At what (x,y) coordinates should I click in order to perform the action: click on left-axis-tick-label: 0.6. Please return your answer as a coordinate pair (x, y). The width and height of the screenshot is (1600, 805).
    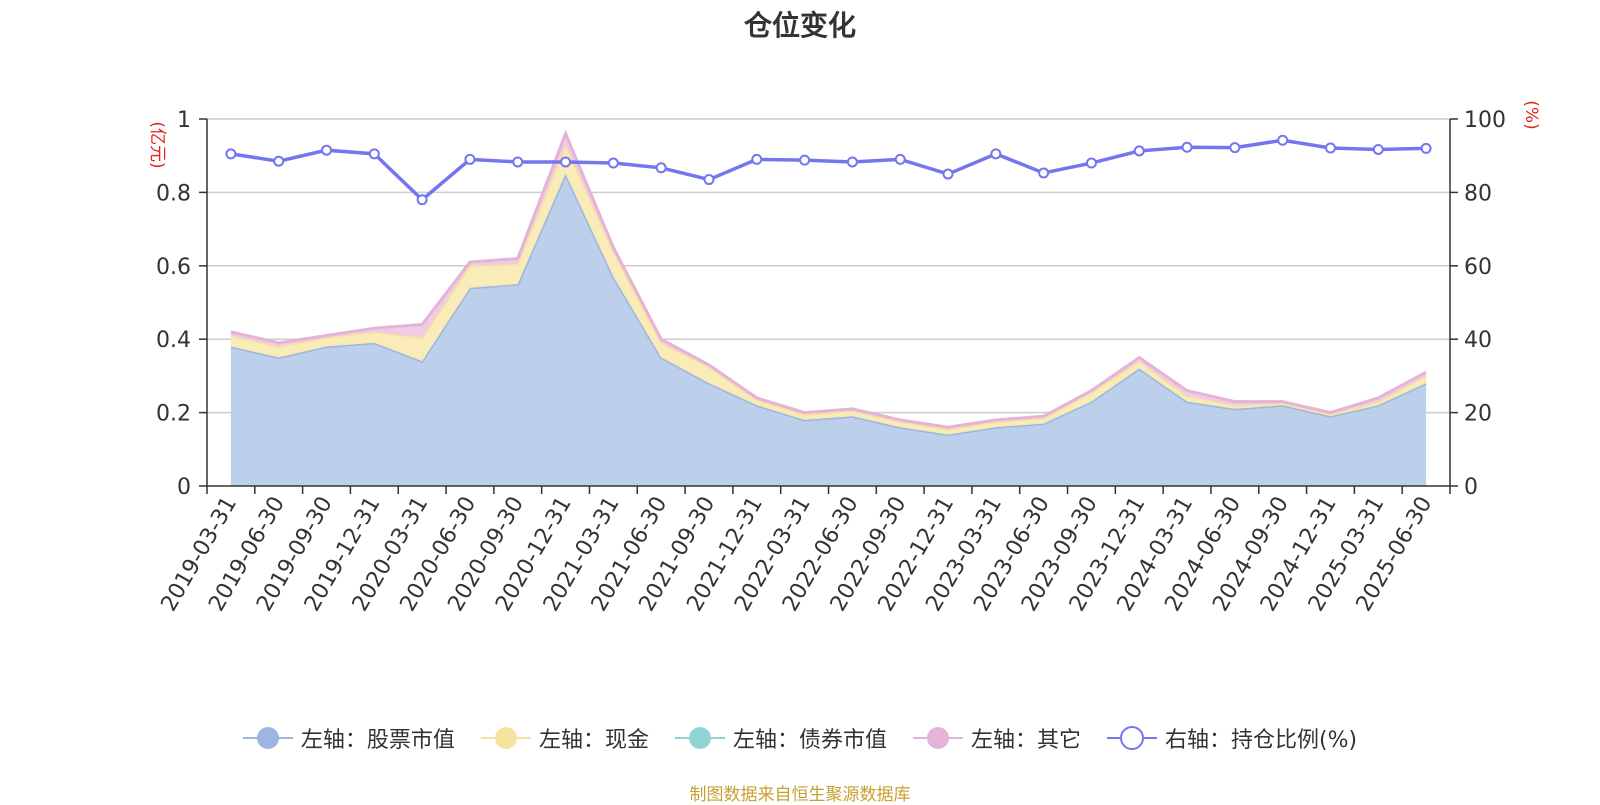
    Looking at the image, I should click on (173, 267).